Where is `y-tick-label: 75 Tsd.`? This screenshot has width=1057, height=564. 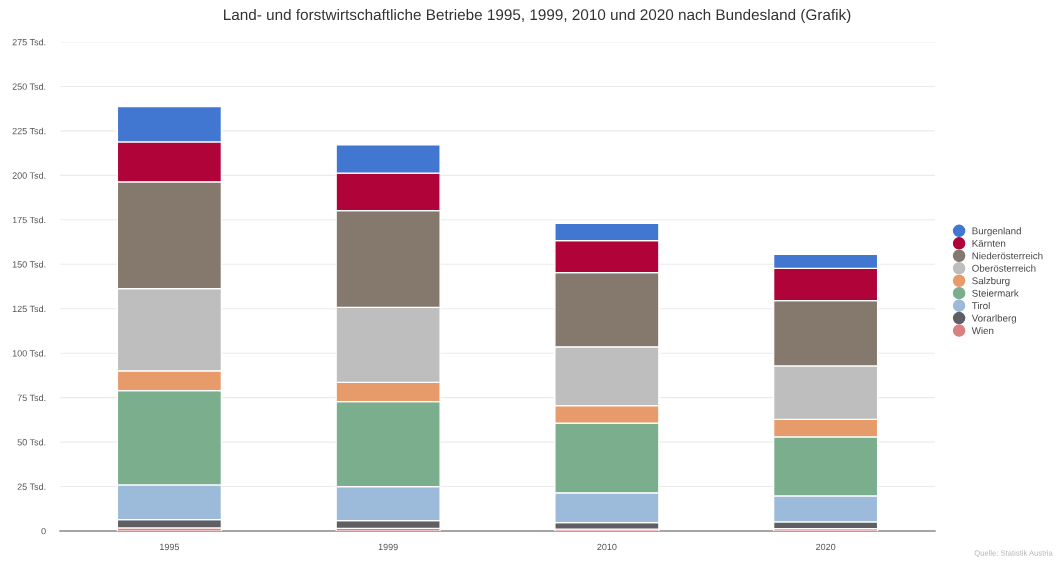
y-tick-label: 75 Tsd. is located at coordinates (31, 397).